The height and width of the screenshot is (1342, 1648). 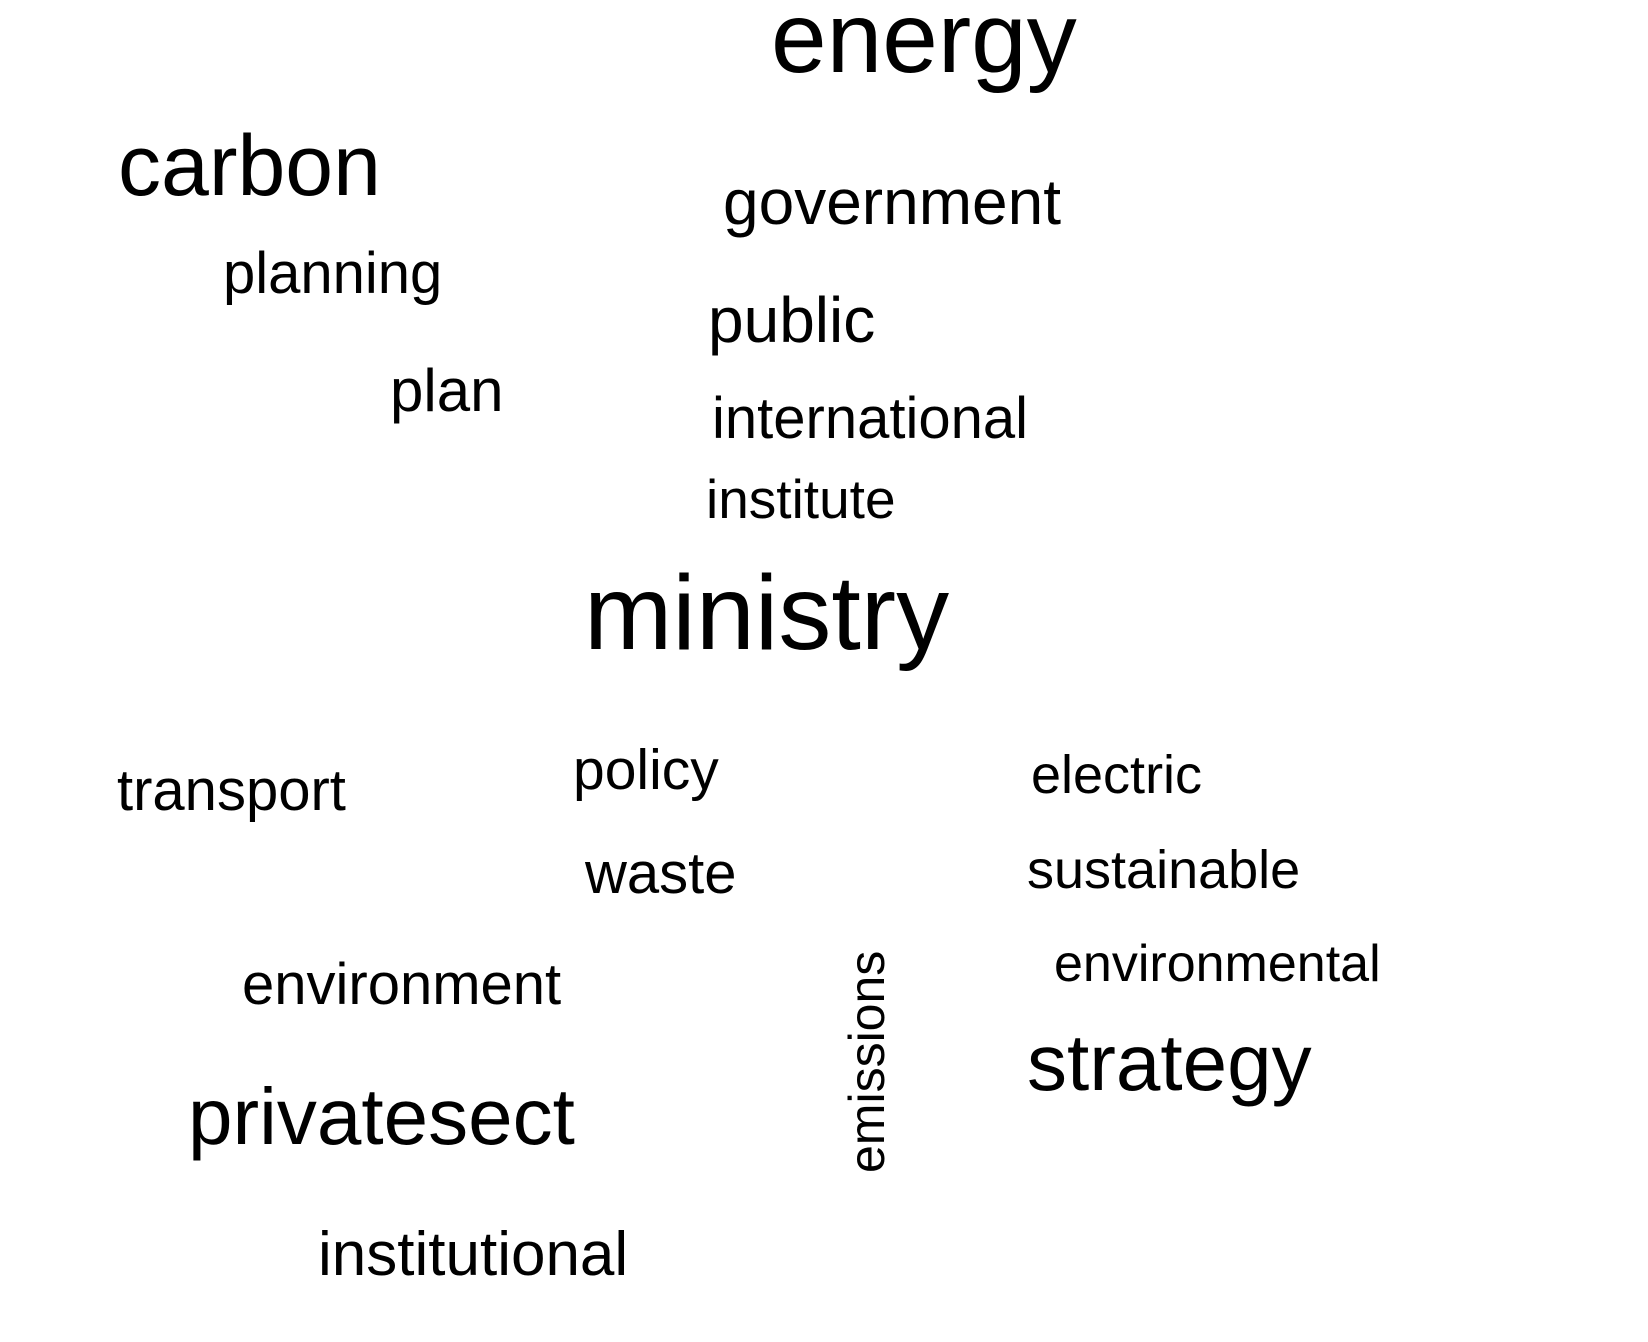 I want to click on word-planning: planning, so click(x=333, y=273).